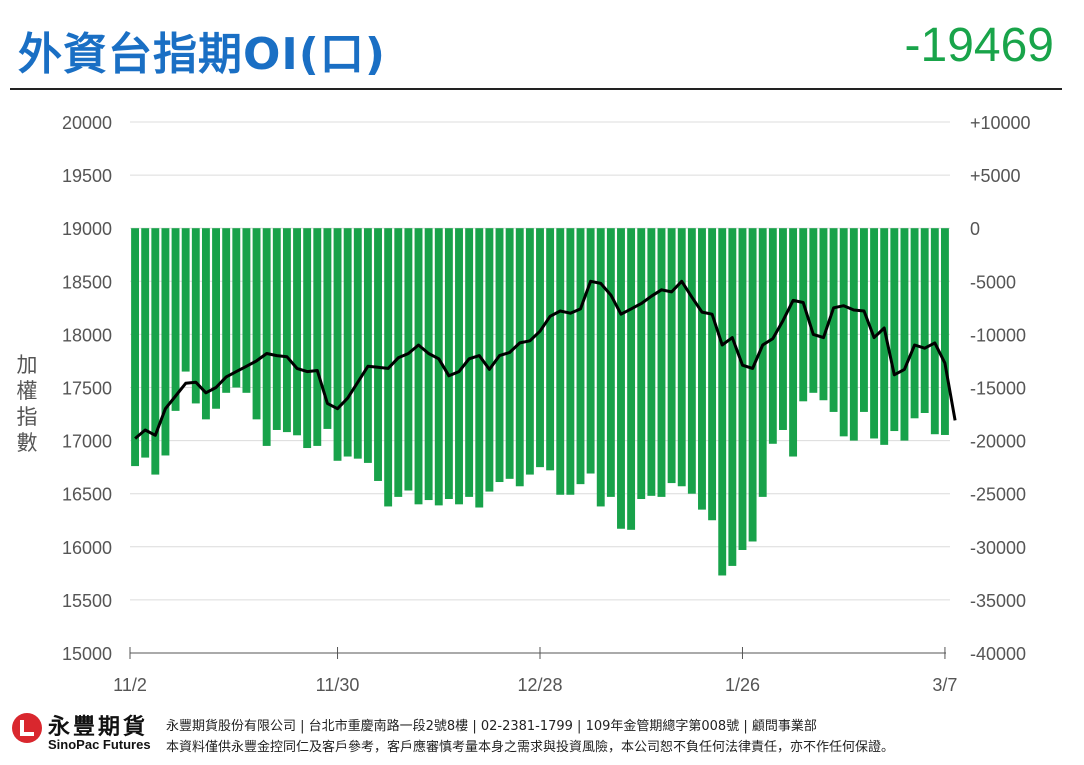 The image size is (1084, 765). I want to click on left-tick-label: 20000, so click(87, 123).